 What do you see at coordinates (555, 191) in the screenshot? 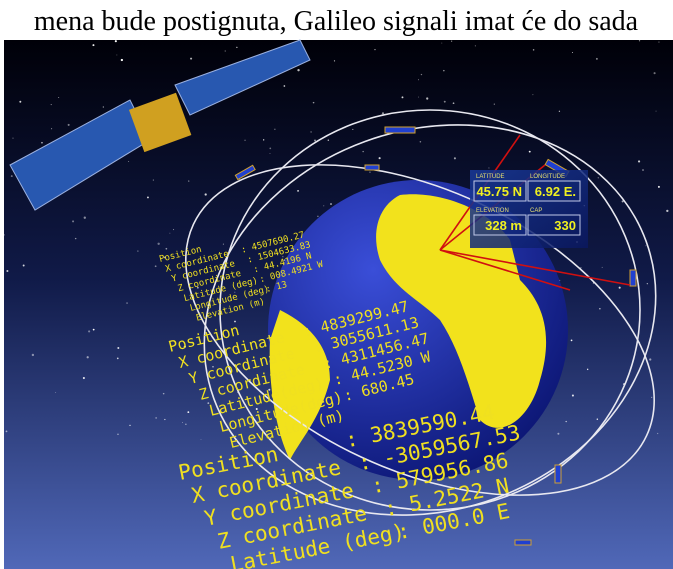
I see `panel-value: 6.92 E.` at bounding box center [555, 191].